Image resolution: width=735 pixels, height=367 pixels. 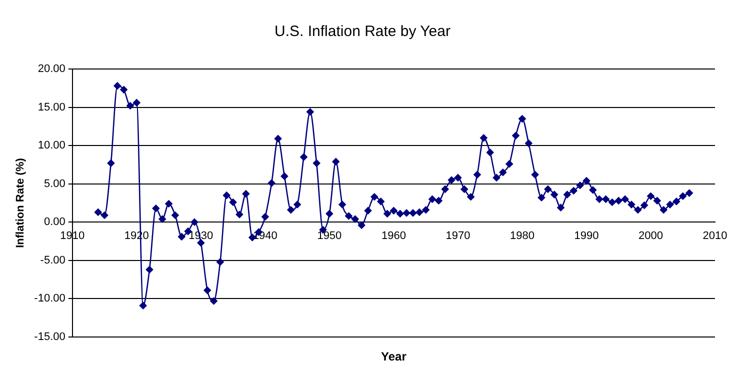 What do you see at coordinates (522, 236) in the screenshot?
I see `x-tick-label: 1980` at bounding box center [522, 236].